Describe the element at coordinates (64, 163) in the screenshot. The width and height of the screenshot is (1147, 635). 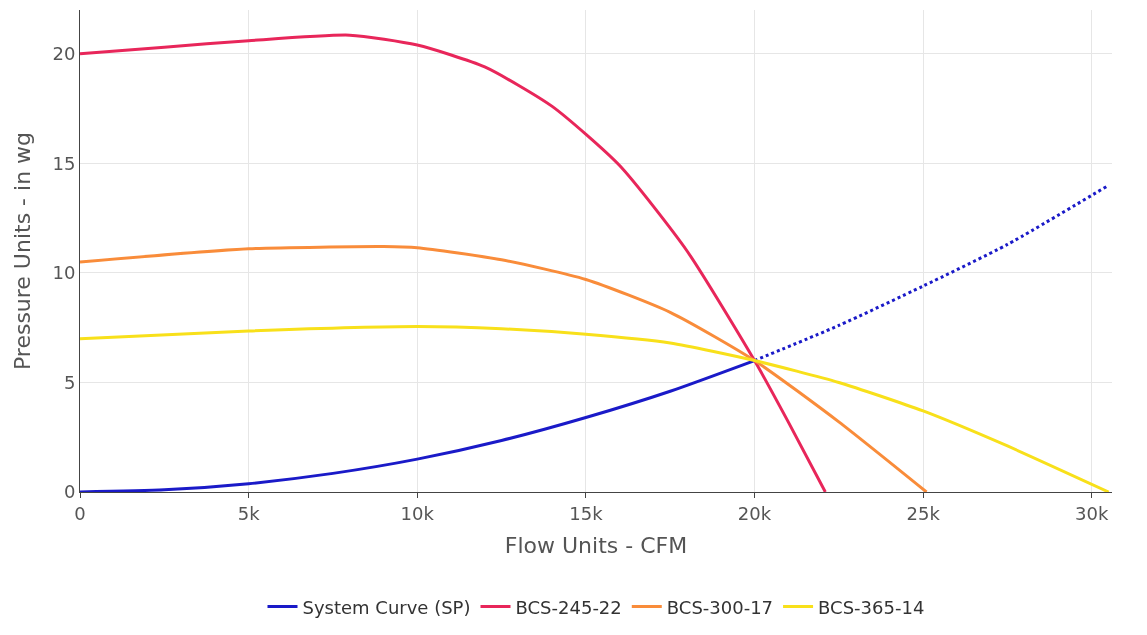
I see `y-tick-label: 15` at that location.